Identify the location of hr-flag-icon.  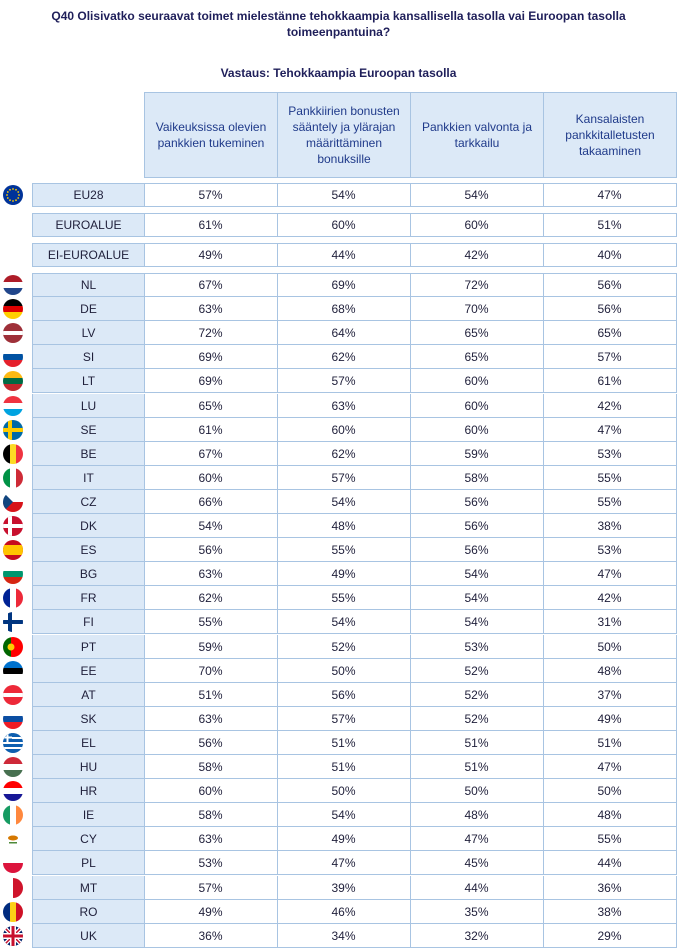
(13, 791).